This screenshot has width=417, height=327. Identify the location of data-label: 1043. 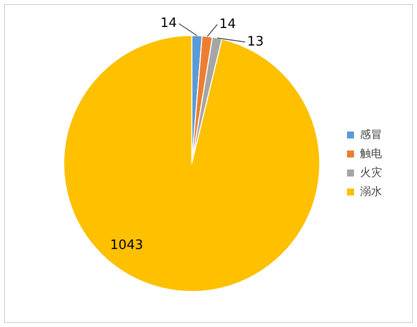
(127, 246).